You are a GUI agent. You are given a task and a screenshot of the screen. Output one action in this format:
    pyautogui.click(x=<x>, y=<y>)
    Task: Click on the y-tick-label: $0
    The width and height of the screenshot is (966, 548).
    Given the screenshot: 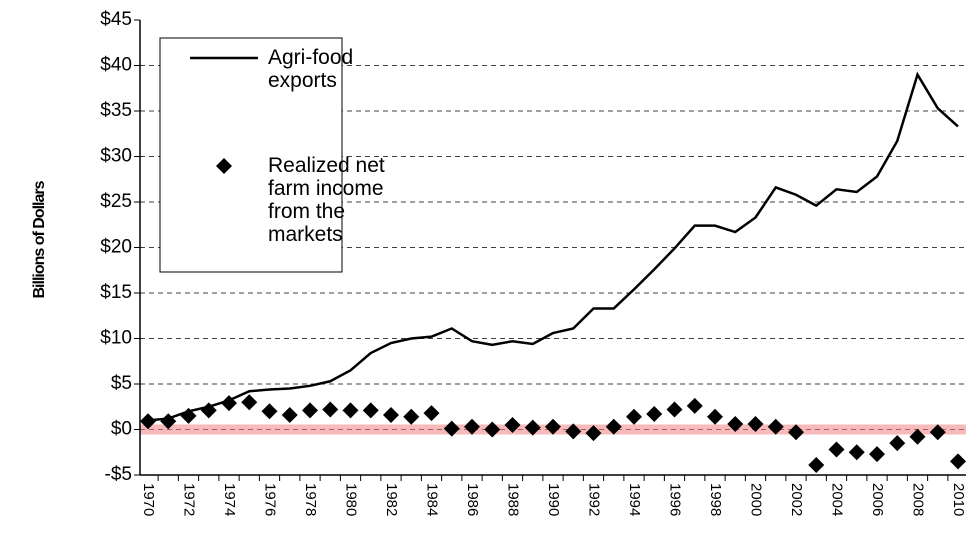 What is the action you would take?
    pyautogui.click(x=121, y=429)
    